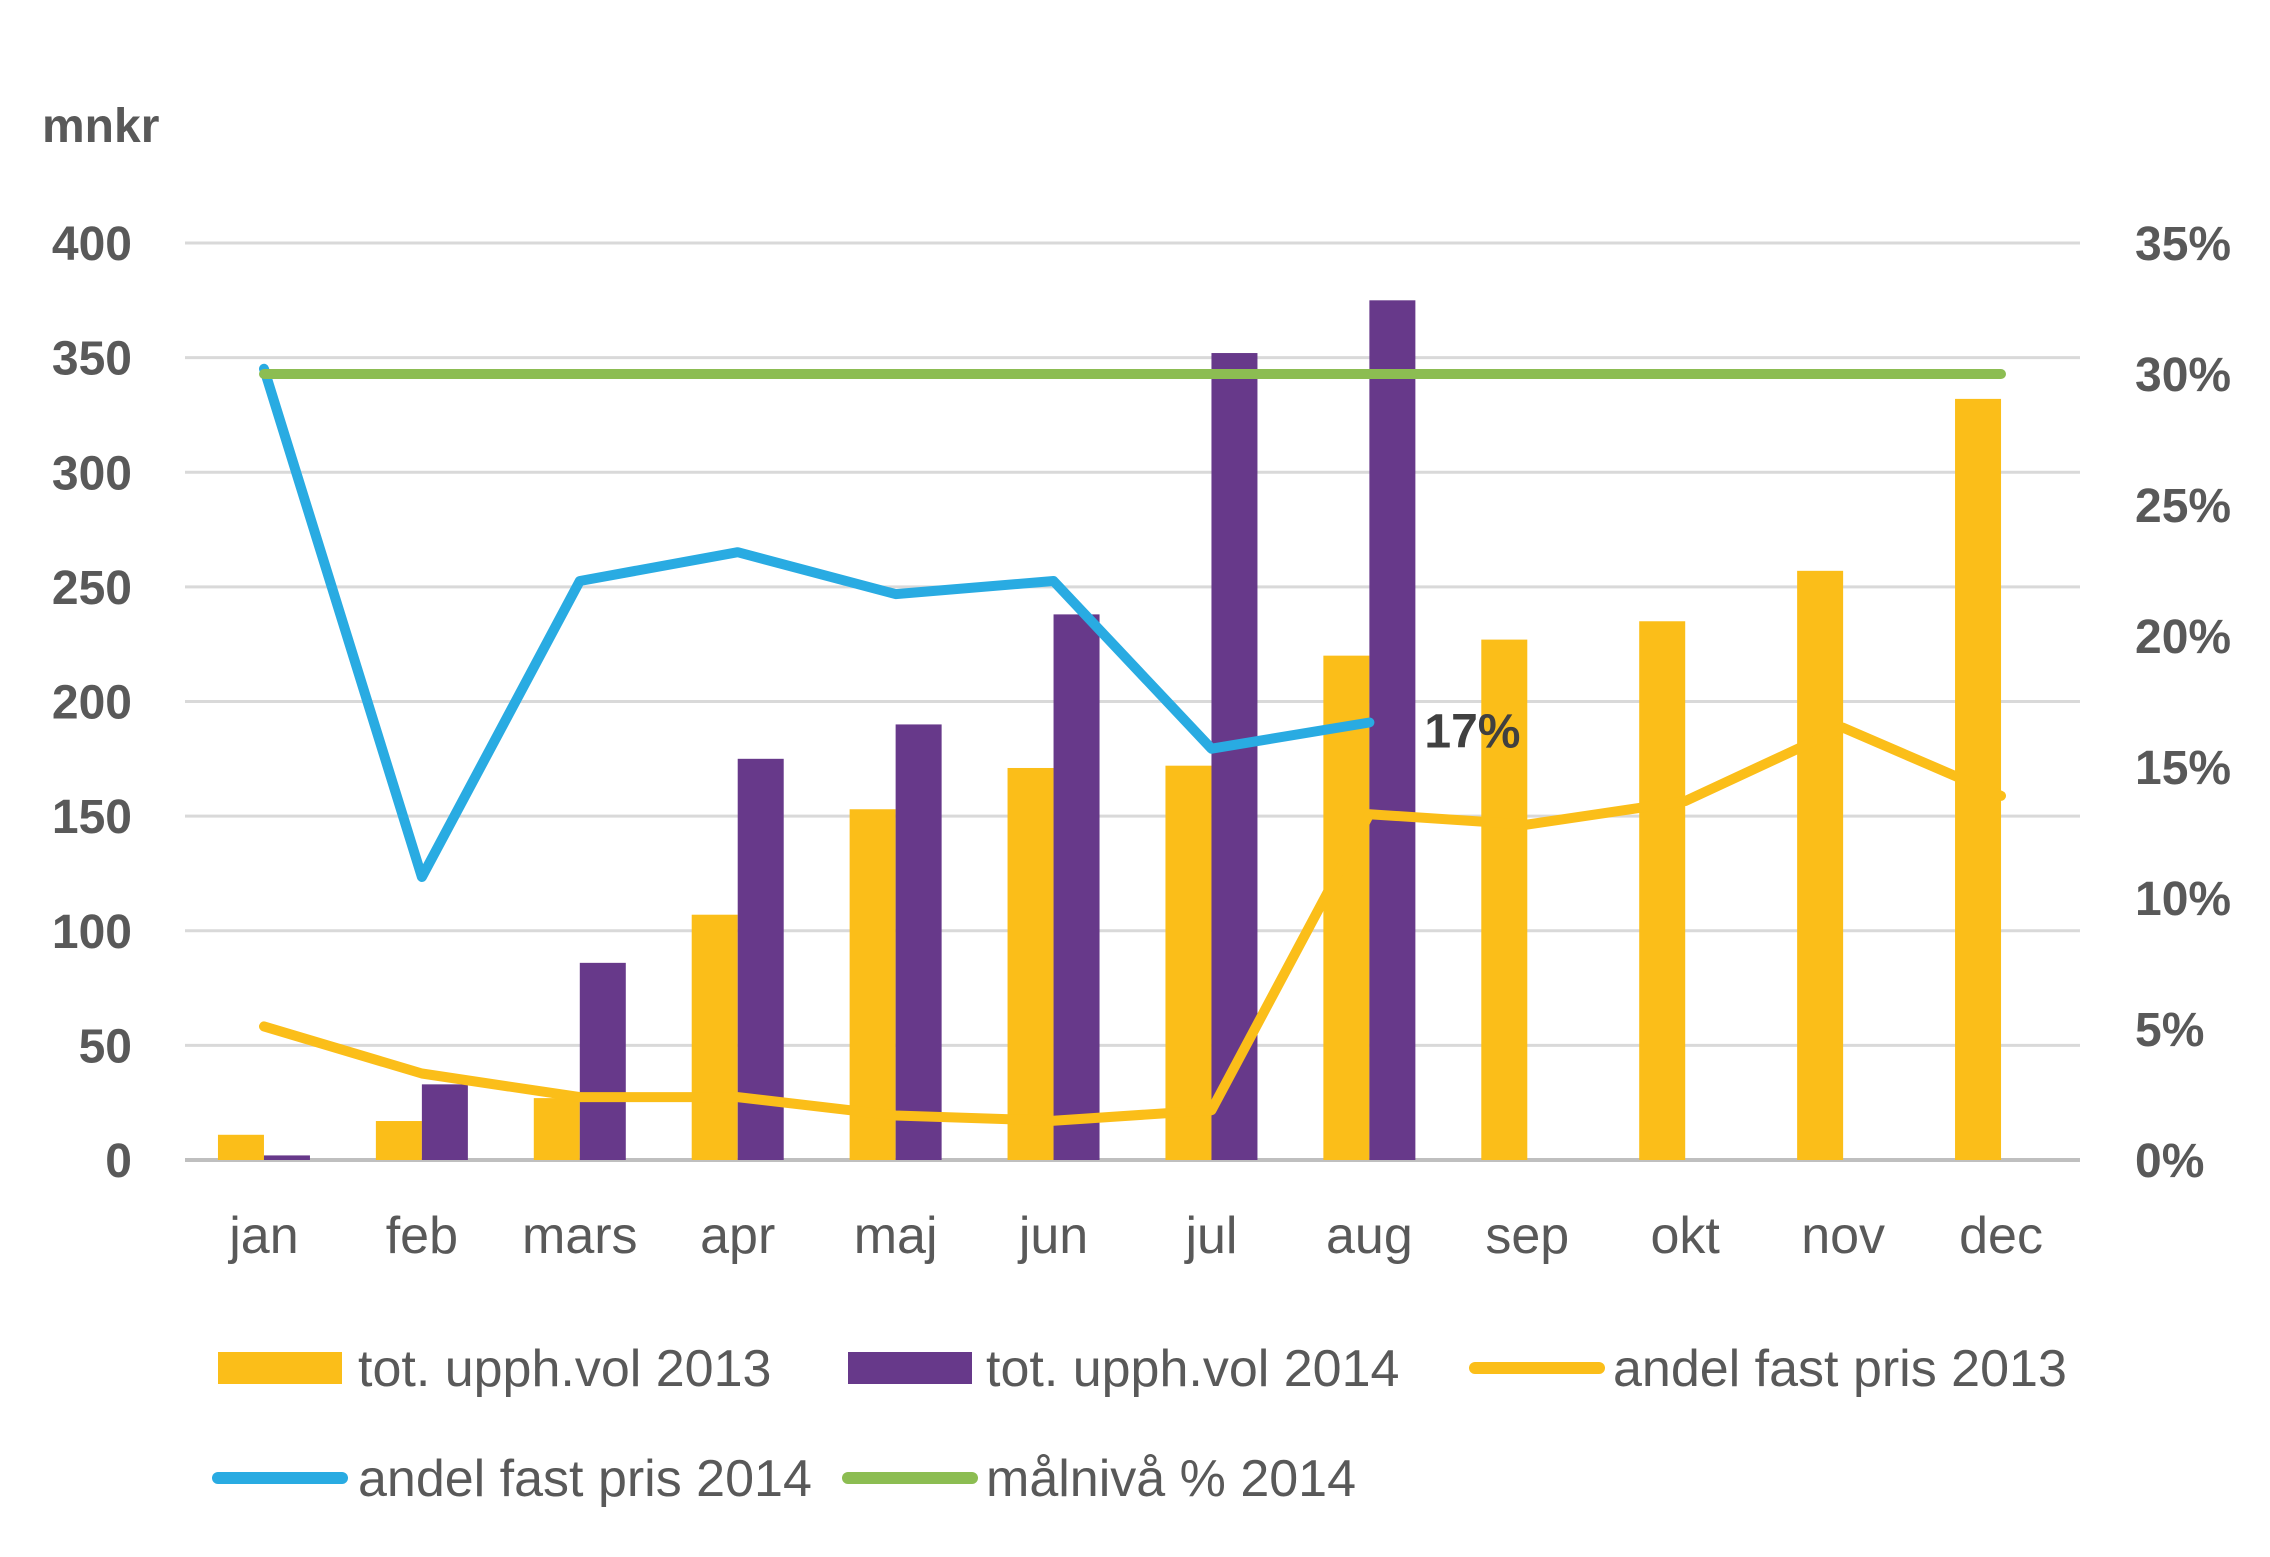 The width and height of the screenshot is (2270, 1557). I want to click on x-tick-label: okt, so click(1686, 1236).